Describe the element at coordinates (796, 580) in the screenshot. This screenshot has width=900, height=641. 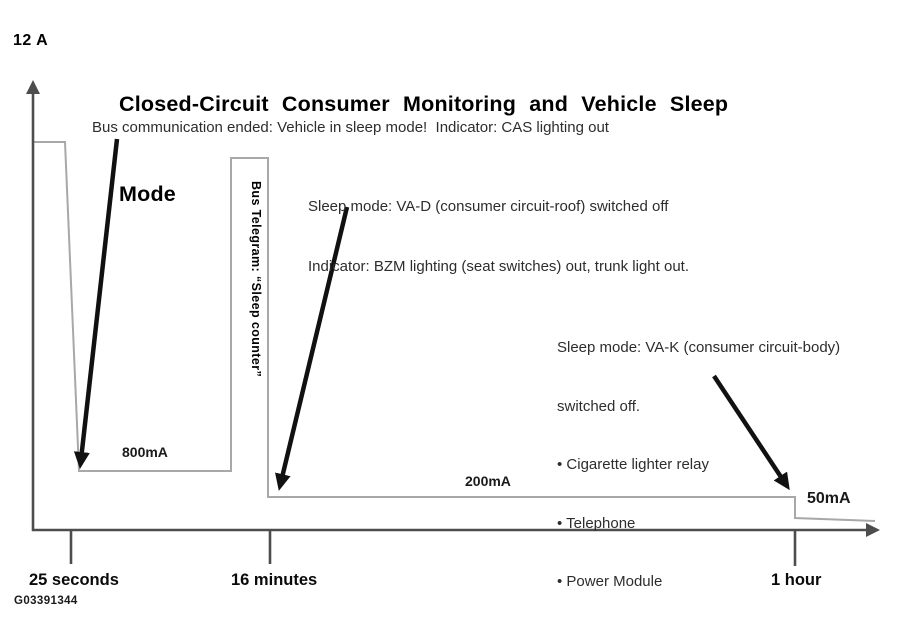
I see `x-tick-label-1-hour: 1 hour` at that location.